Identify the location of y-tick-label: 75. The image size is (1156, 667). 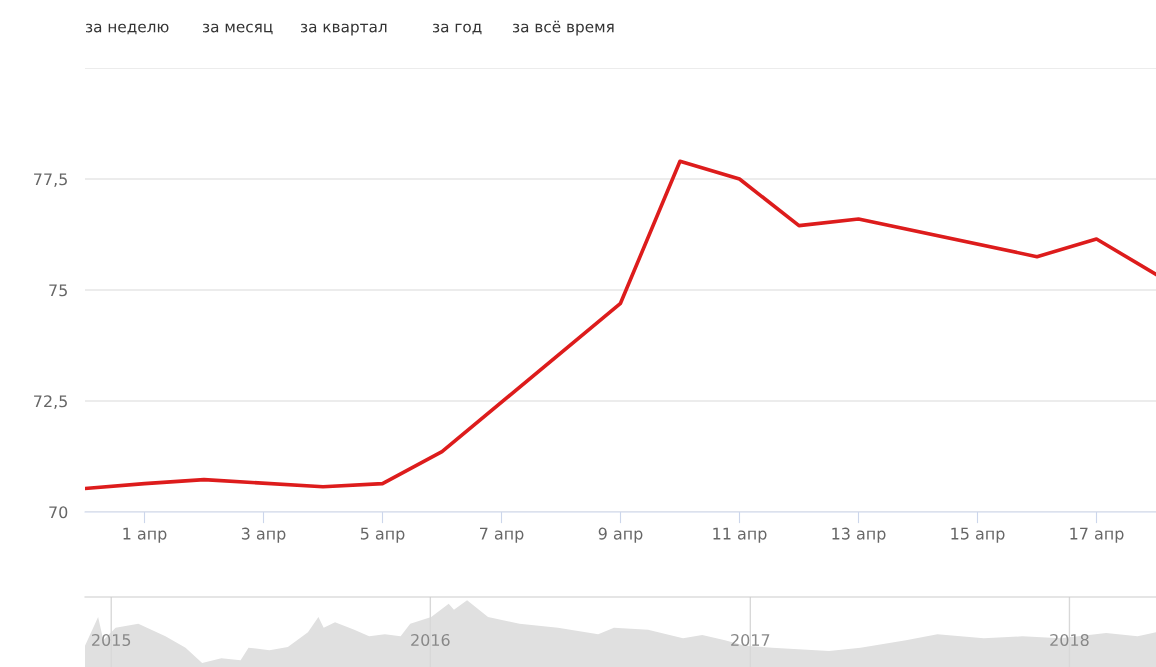
(58, 290).